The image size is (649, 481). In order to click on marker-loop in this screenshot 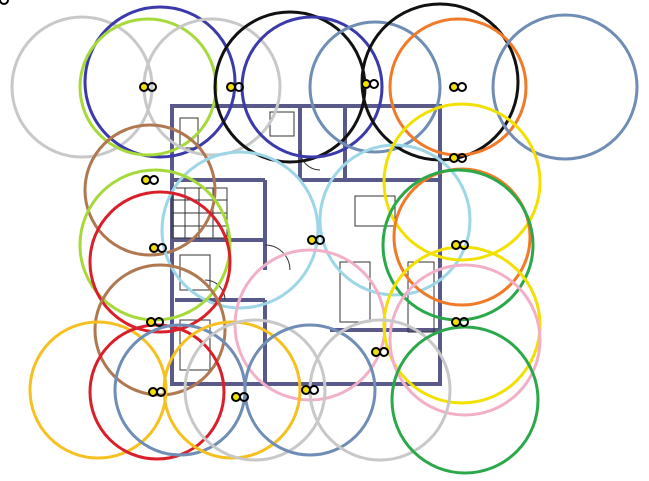, I will do `click(4, 2)`.